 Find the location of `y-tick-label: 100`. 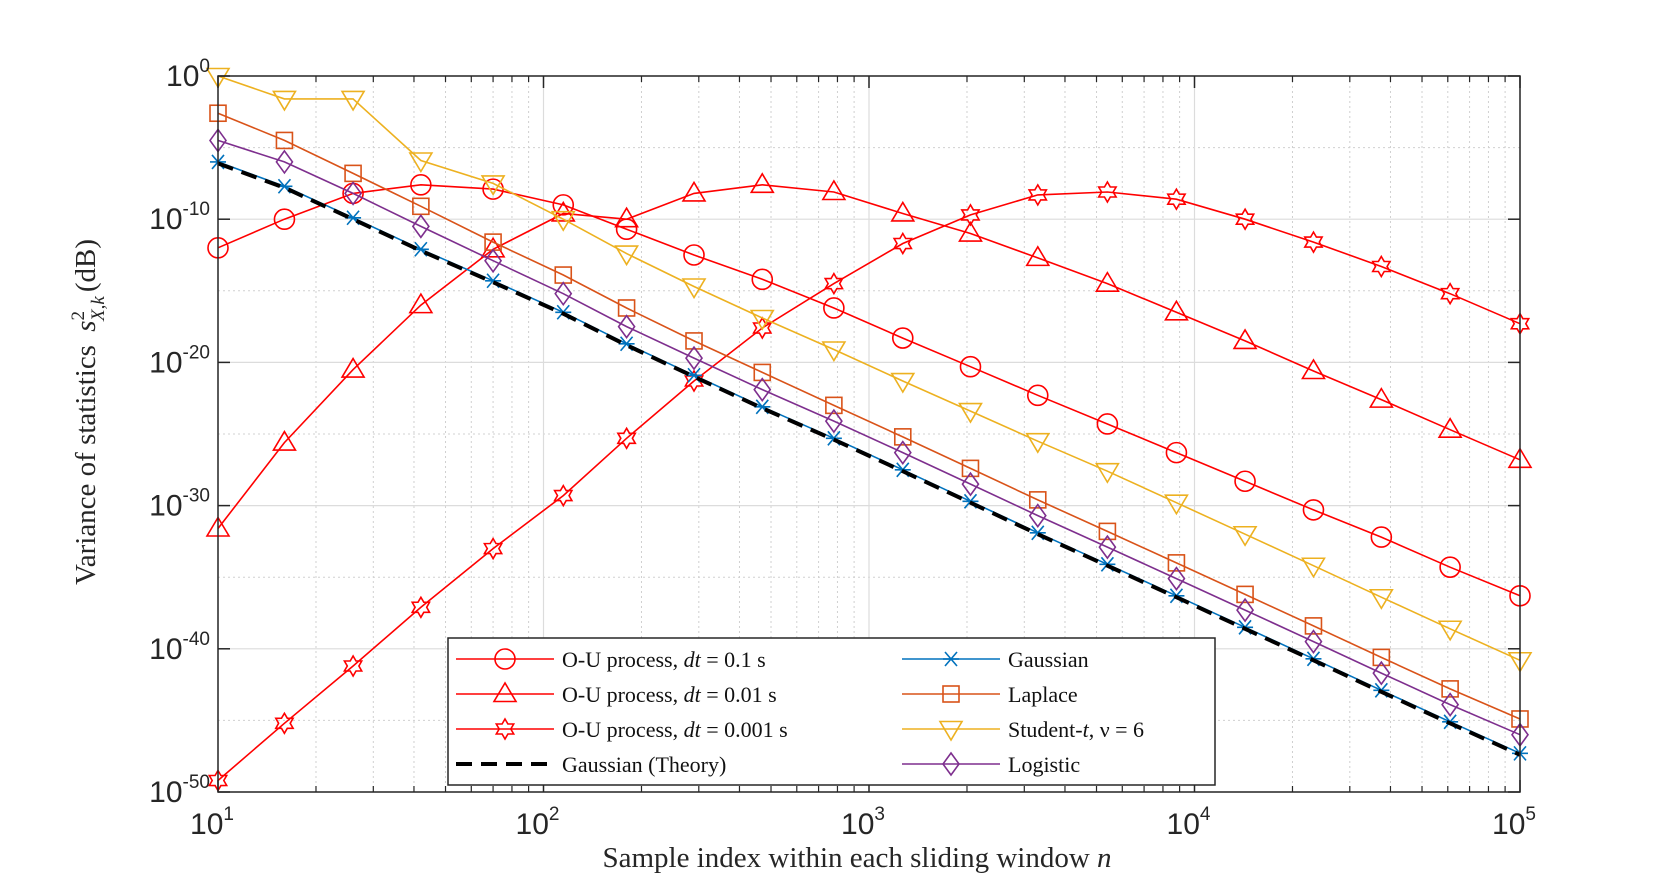

y-tick-label: 100 is located at coordinates (188, 74).